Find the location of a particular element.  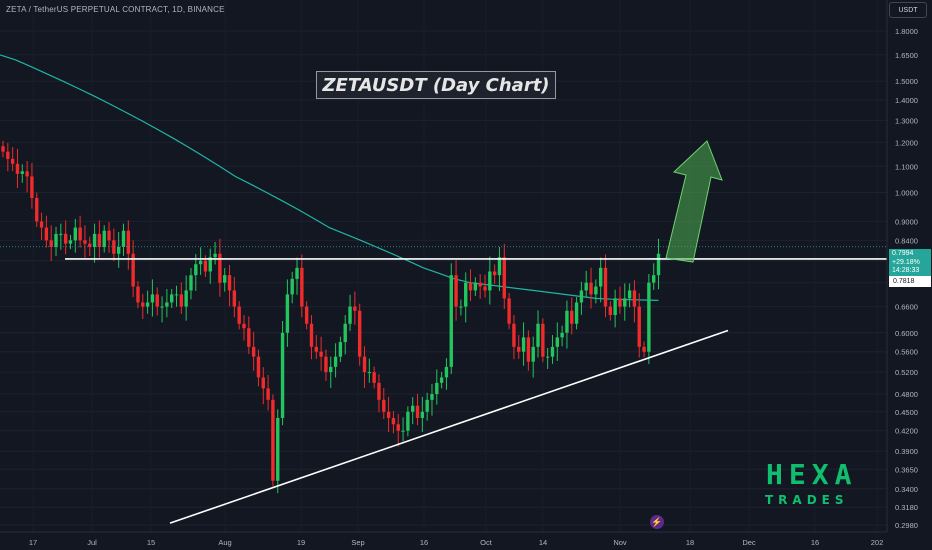

time-tick-label: Aug is located at coordinates (224, 542).